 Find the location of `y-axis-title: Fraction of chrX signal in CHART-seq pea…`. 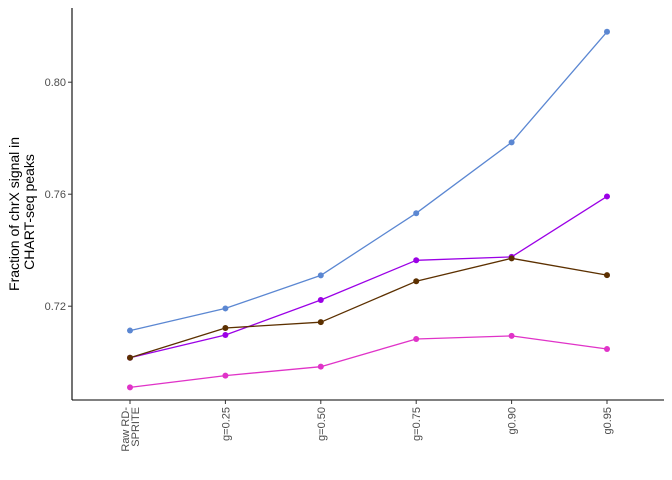

y-axis-title: Fraction of chrX signal in CHART-seq pea… is located at coordinates (21, 212).